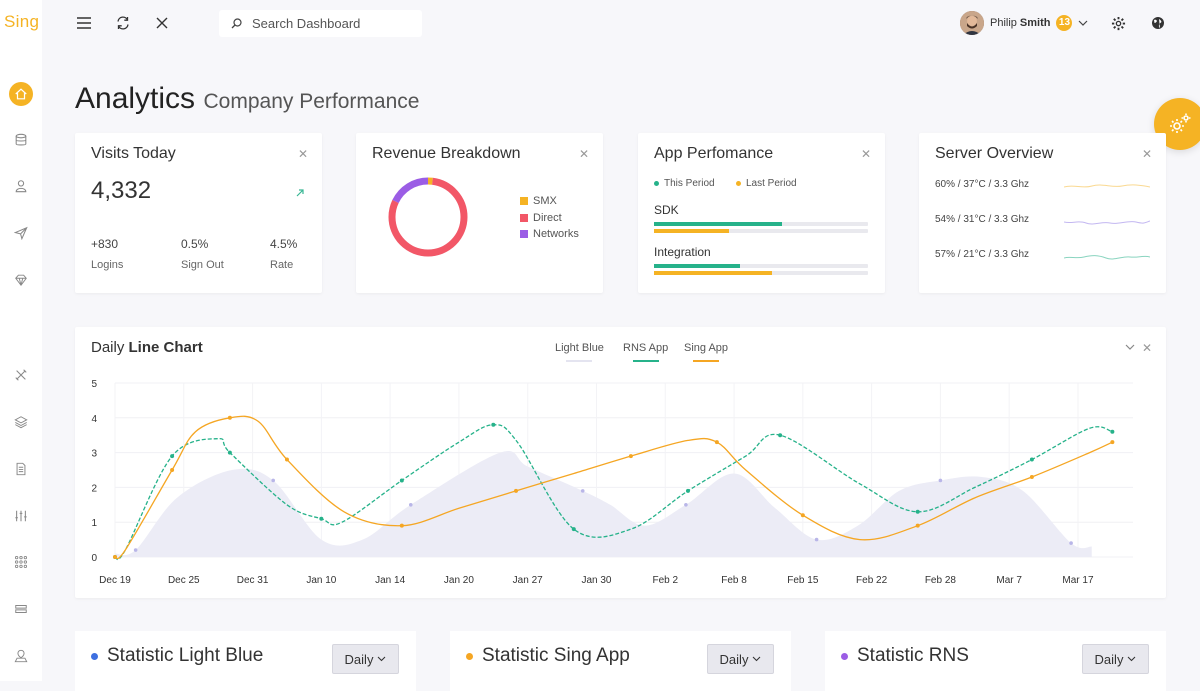  I want to click on diamond-icon, so click(21, 280).